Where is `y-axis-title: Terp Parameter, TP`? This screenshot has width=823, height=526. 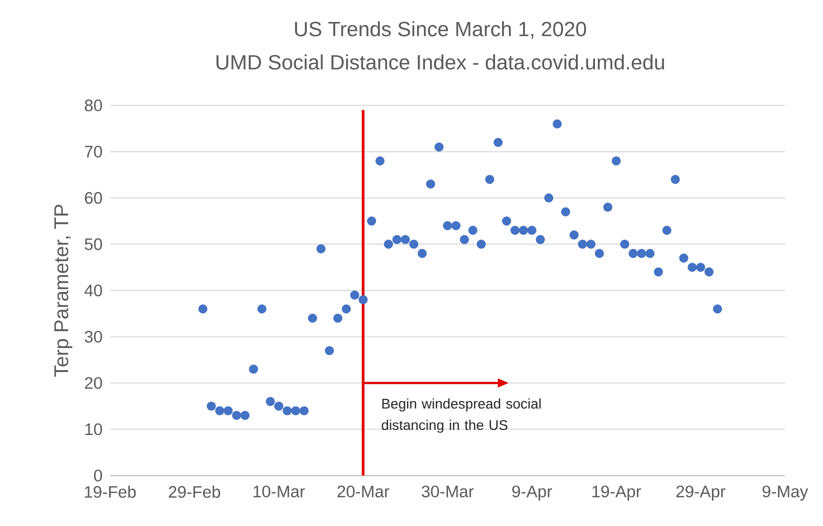 y-axis-title: Terp Parameter, TP is located at coordinates (63, 290).